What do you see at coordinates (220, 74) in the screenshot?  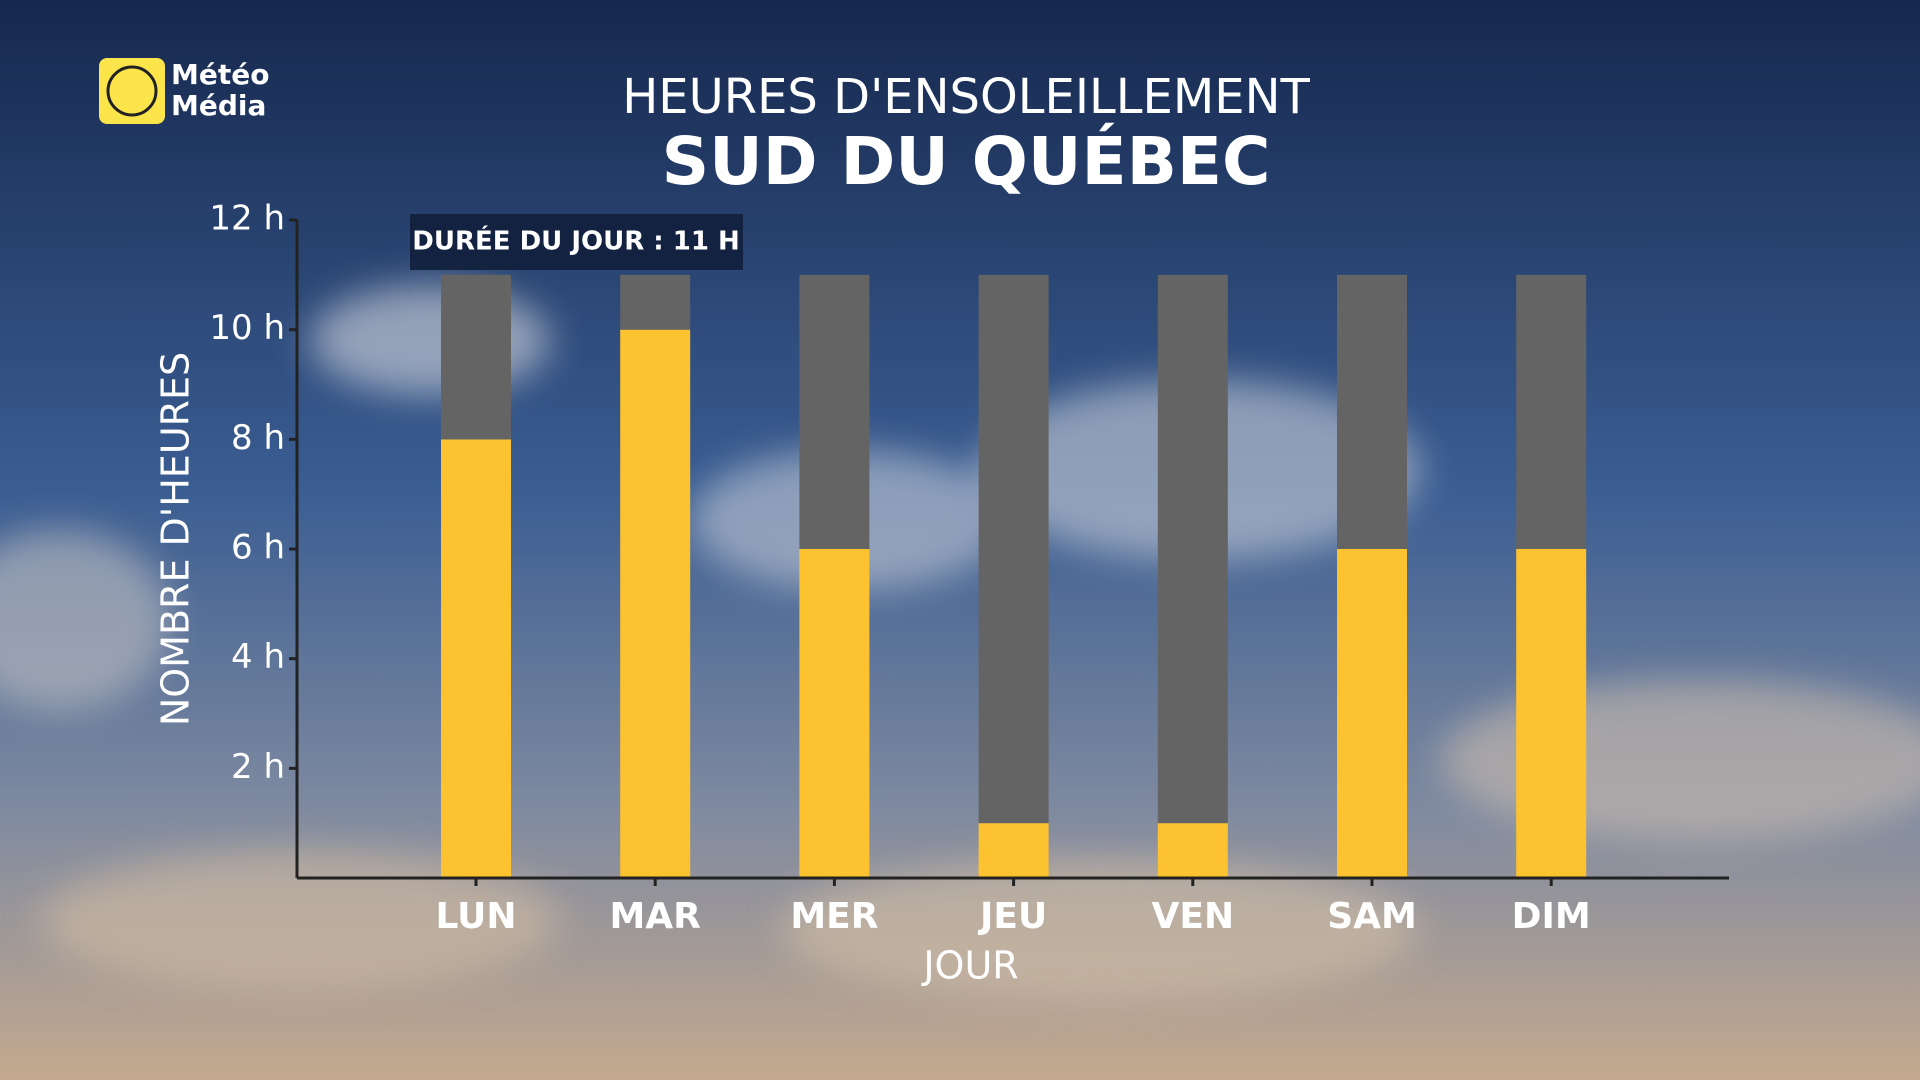 I see `logo-text: Météo` at bounding box center [220, 74].